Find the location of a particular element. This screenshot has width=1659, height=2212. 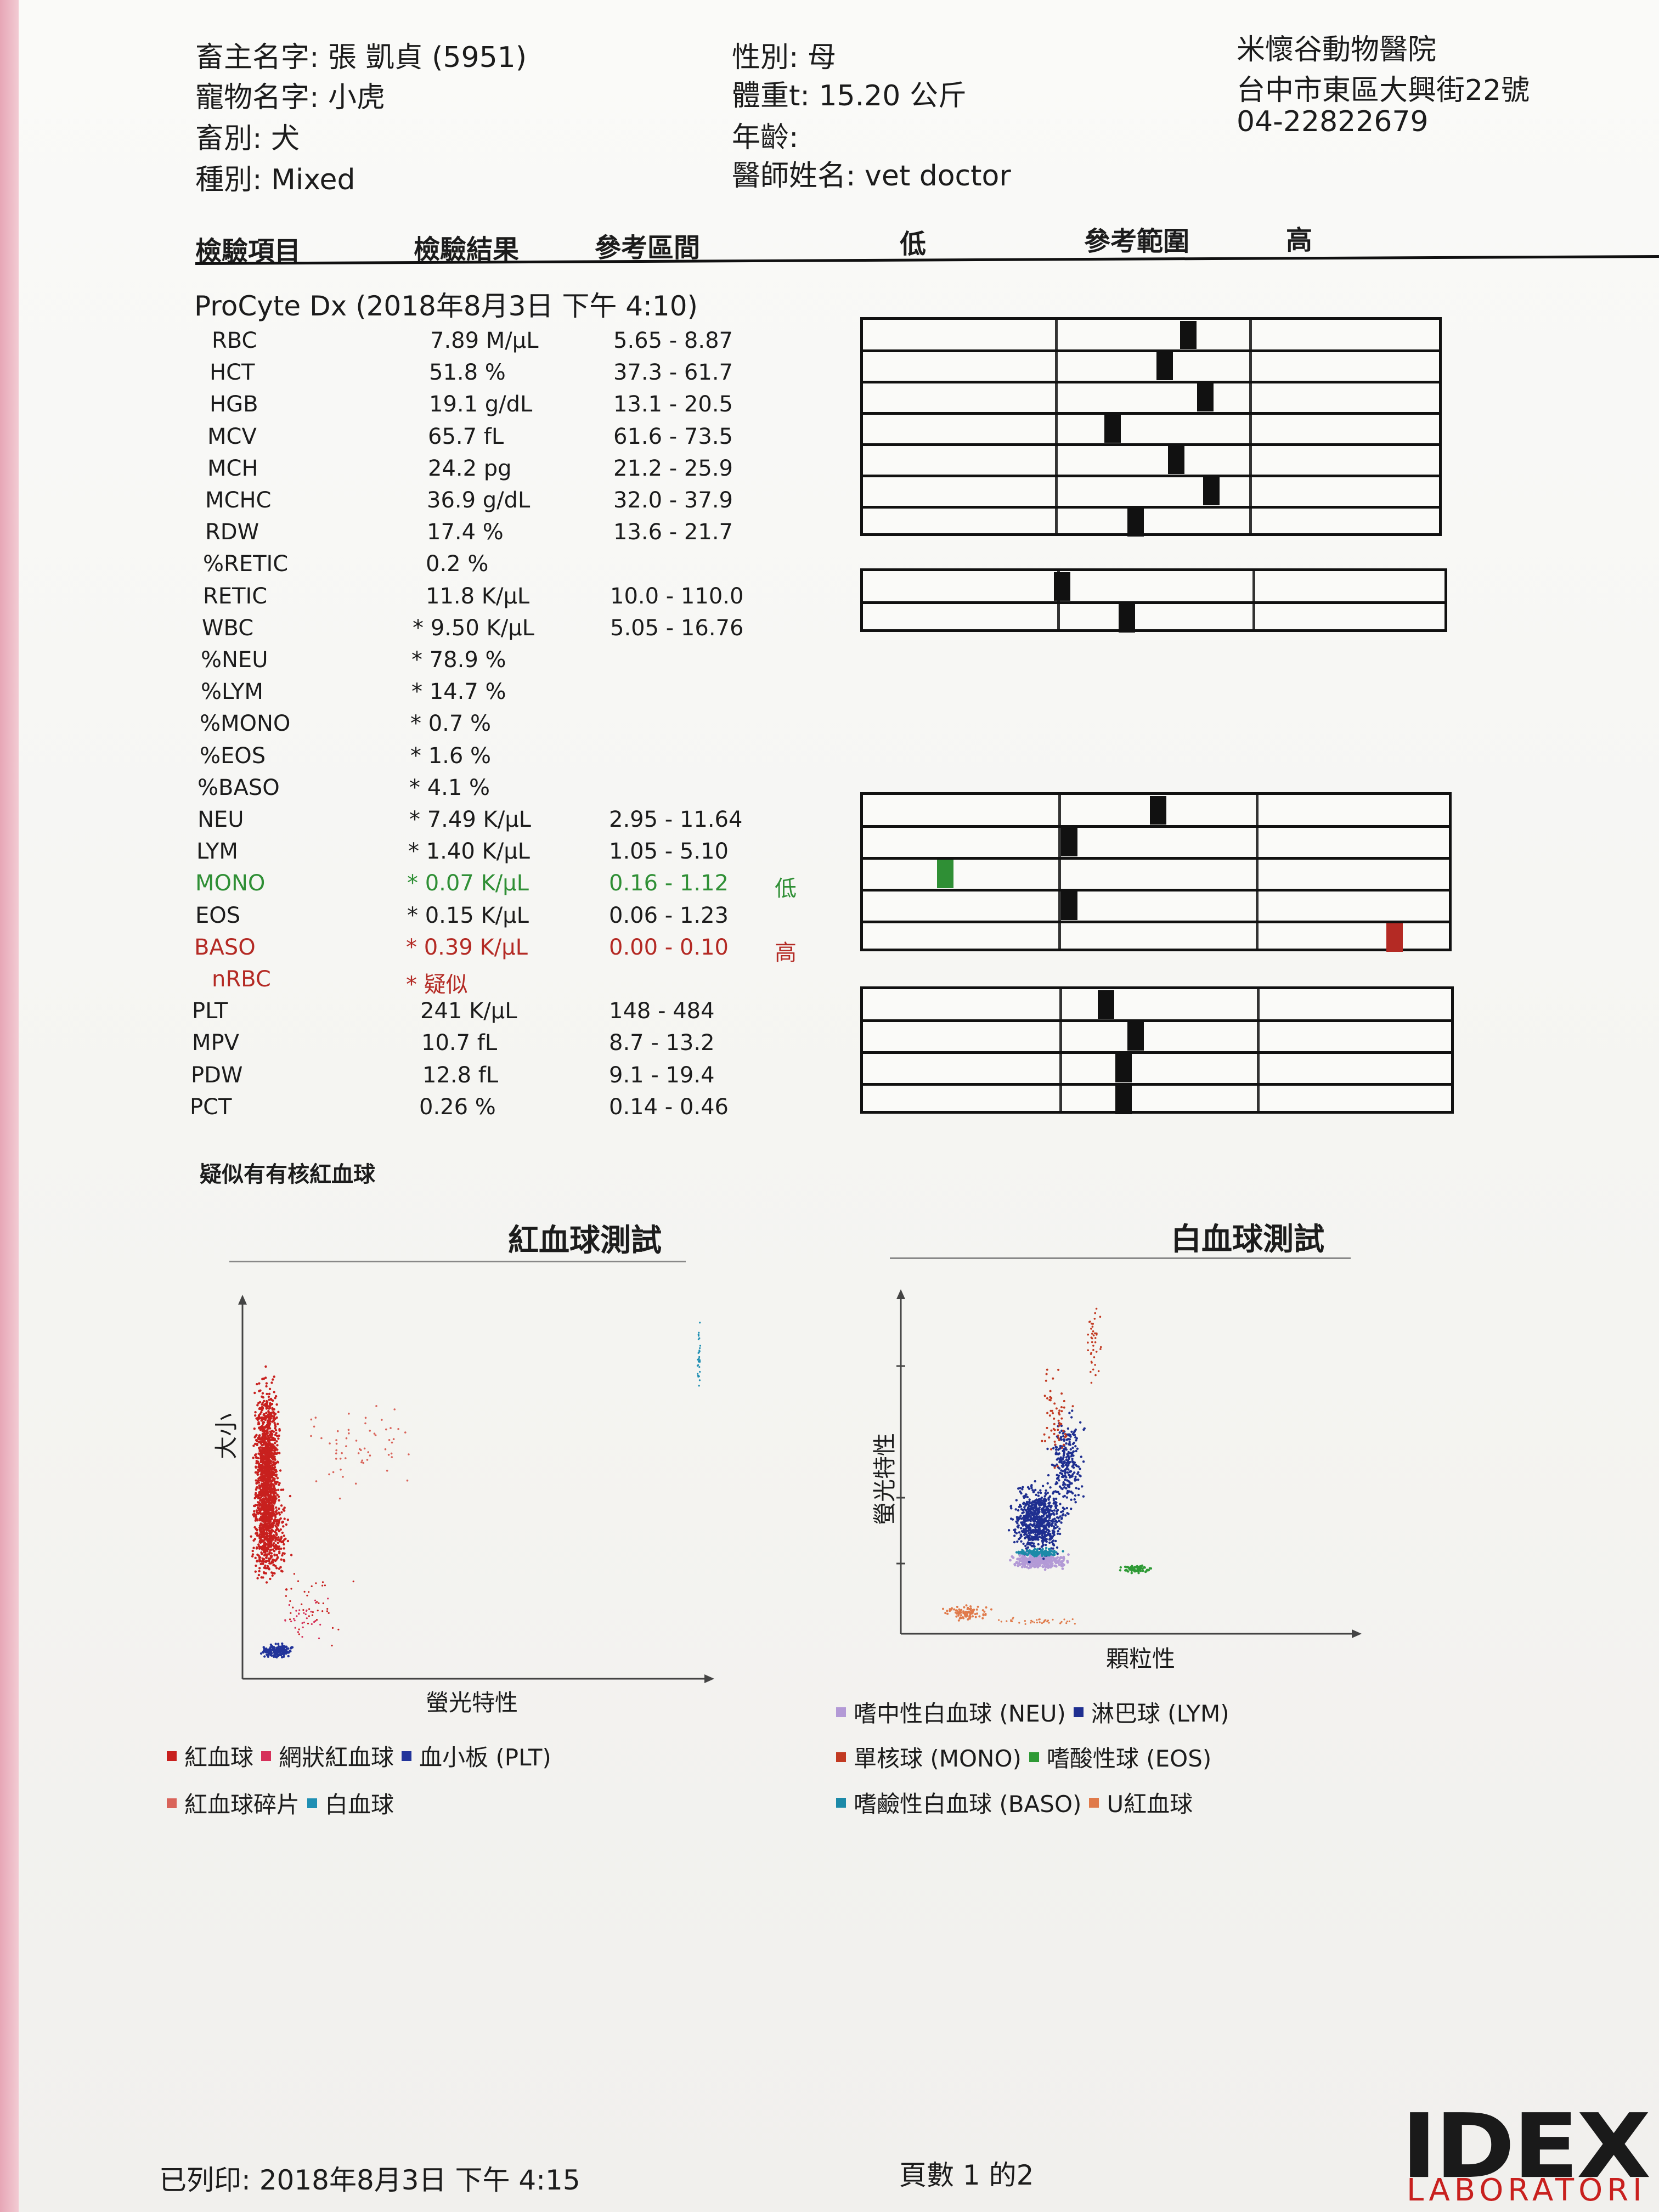

rbc-chart-title: 紅血球測試 is located at coordinates (585, 1241).